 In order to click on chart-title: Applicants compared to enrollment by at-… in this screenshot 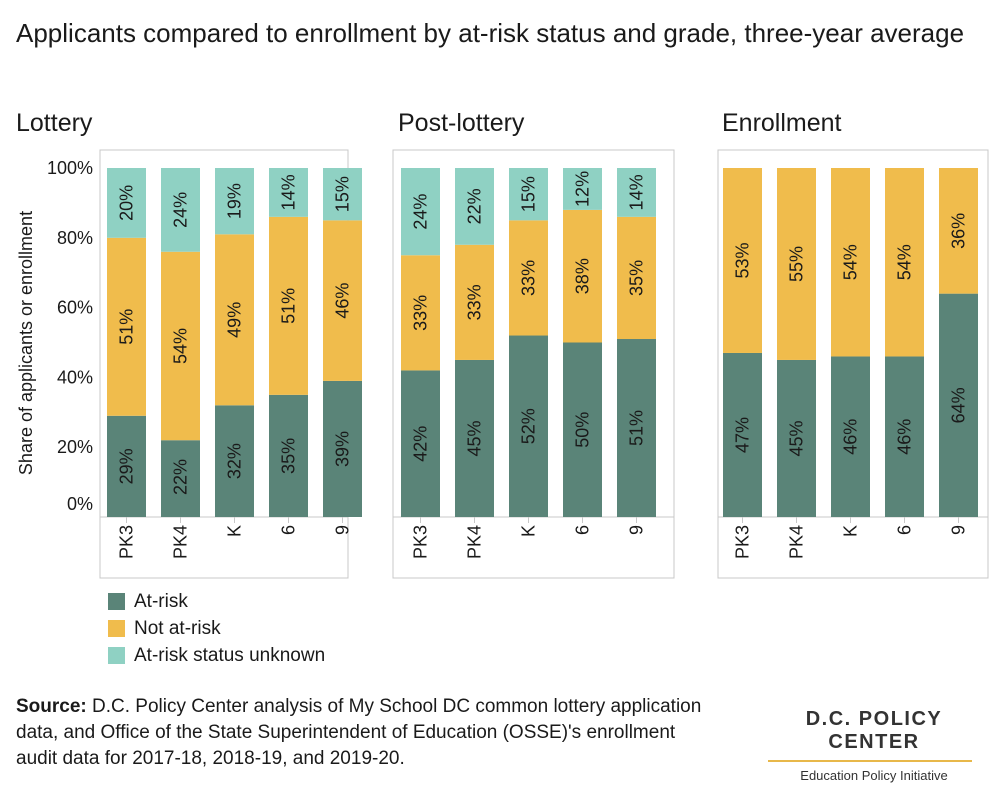, I will do `click(490, 33)`.